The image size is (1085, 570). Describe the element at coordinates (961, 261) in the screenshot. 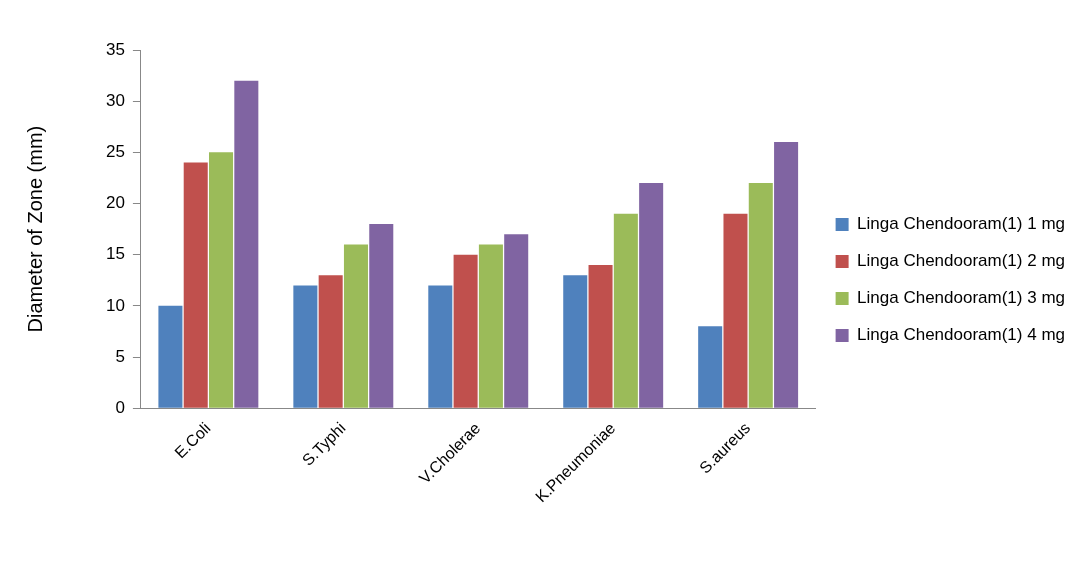

I see `legend-label: Linga Chendooram(1) 2 mg` at that location.